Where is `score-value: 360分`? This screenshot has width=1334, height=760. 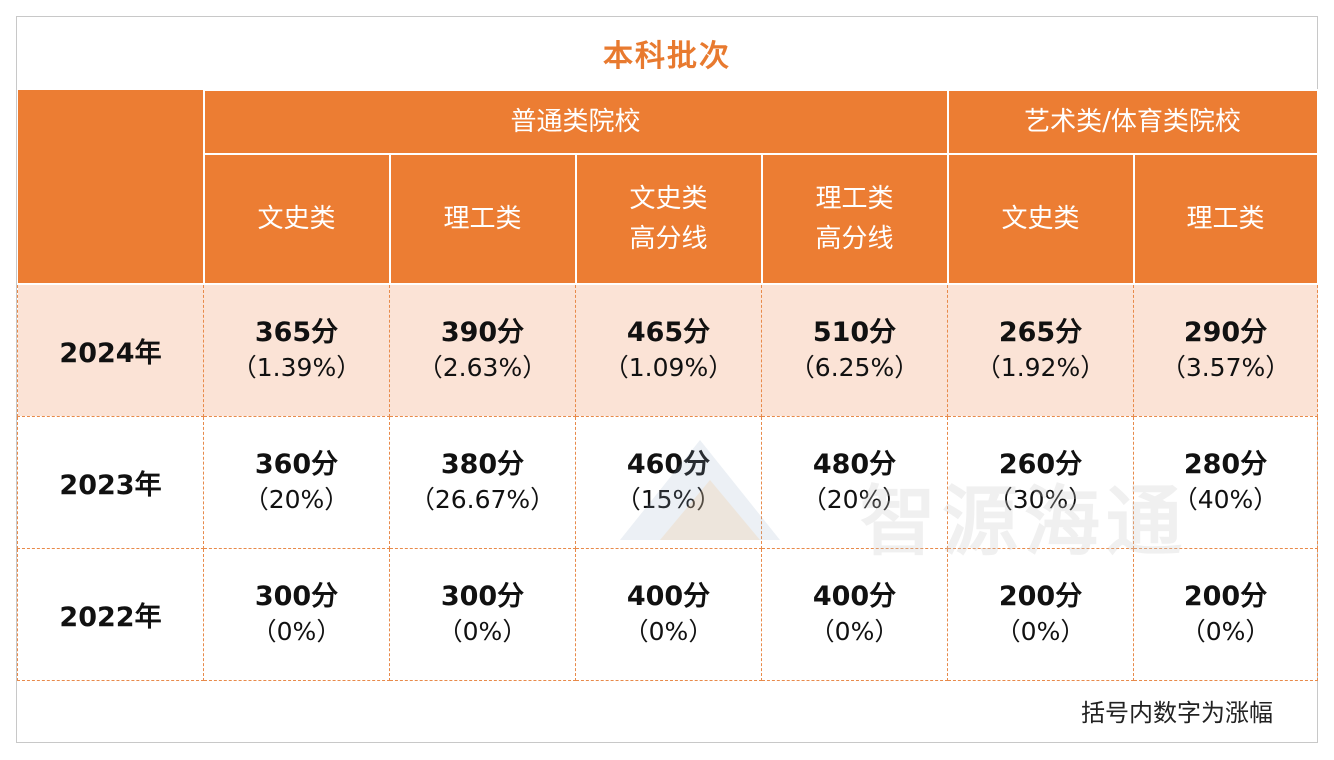
score-value: 360分 is located at coordinates (296, 464).